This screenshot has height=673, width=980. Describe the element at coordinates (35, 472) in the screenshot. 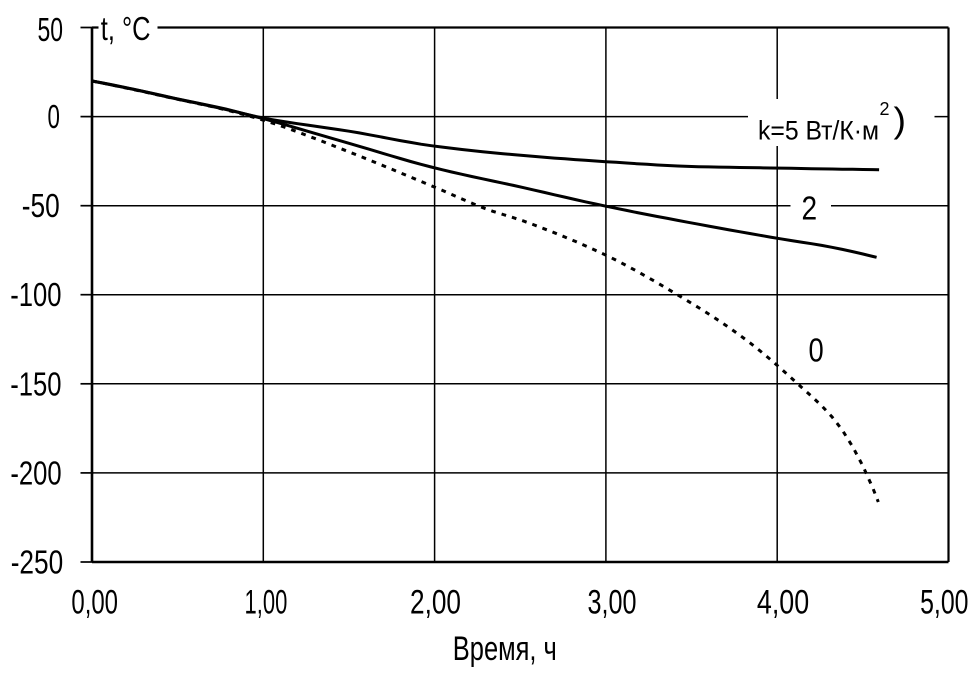

I see `svg-text: -200` at that location.